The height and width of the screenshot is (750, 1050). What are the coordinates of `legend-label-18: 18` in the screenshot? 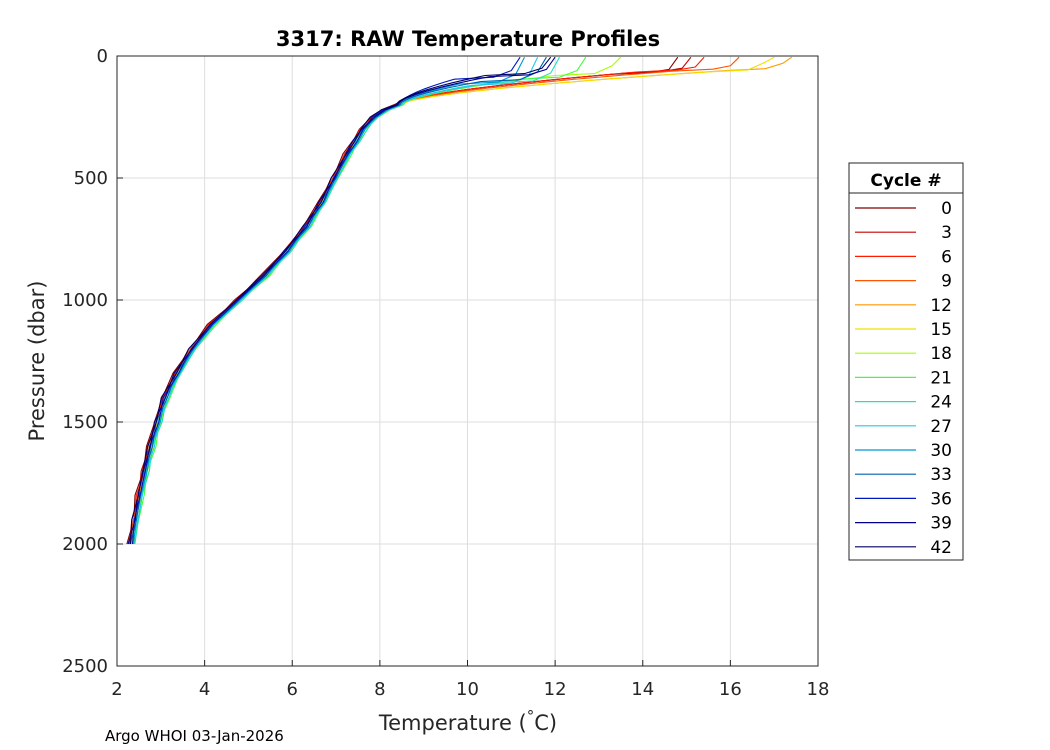 It's located at (941, 354).